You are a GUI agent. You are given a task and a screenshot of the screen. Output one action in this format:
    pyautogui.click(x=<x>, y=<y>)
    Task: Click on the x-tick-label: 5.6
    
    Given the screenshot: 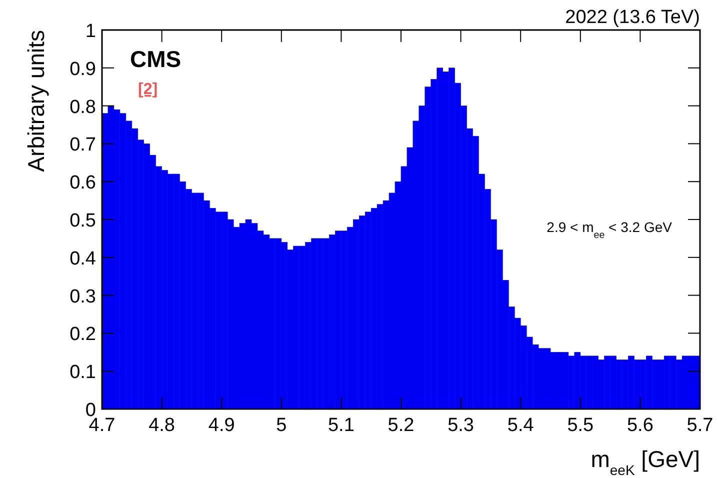 What is the action you would take?
    pyautogui.click(x=640, y=425)
    